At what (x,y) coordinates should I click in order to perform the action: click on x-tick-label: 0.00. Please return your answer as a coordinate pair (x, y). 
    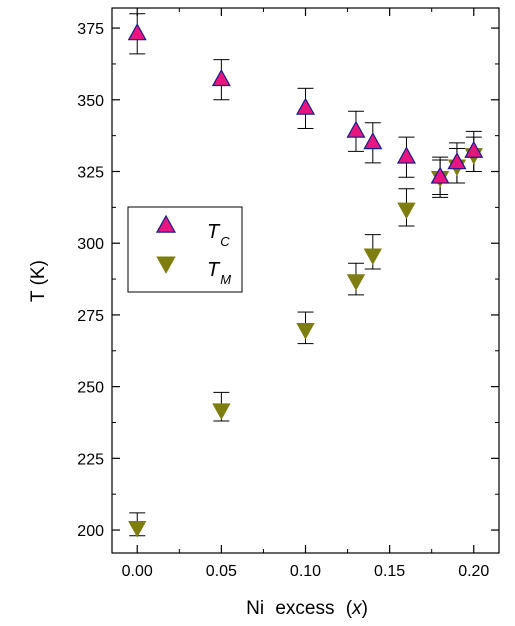
    Looking at the image, I should click on (137, 571).